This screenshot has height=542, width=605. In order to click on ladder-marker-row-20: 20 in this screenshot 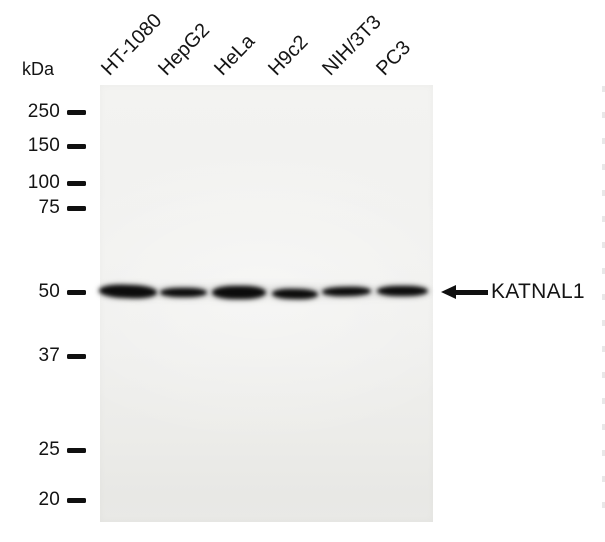, I will do `click(50, 500)`.